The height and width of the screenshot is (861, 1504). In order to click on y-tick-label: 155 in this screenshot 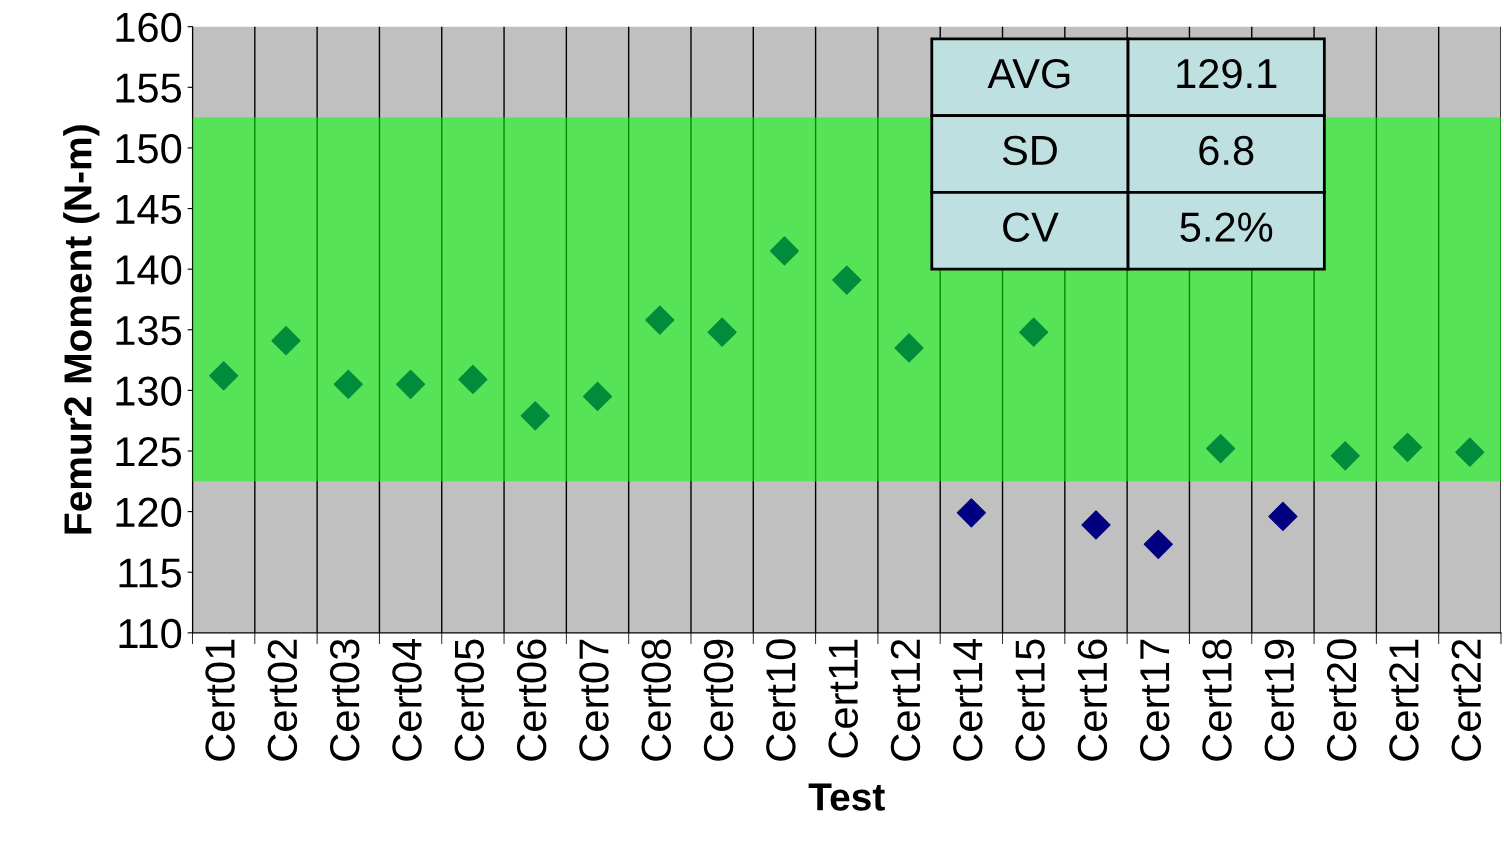, I will do `click(149, 88)`.